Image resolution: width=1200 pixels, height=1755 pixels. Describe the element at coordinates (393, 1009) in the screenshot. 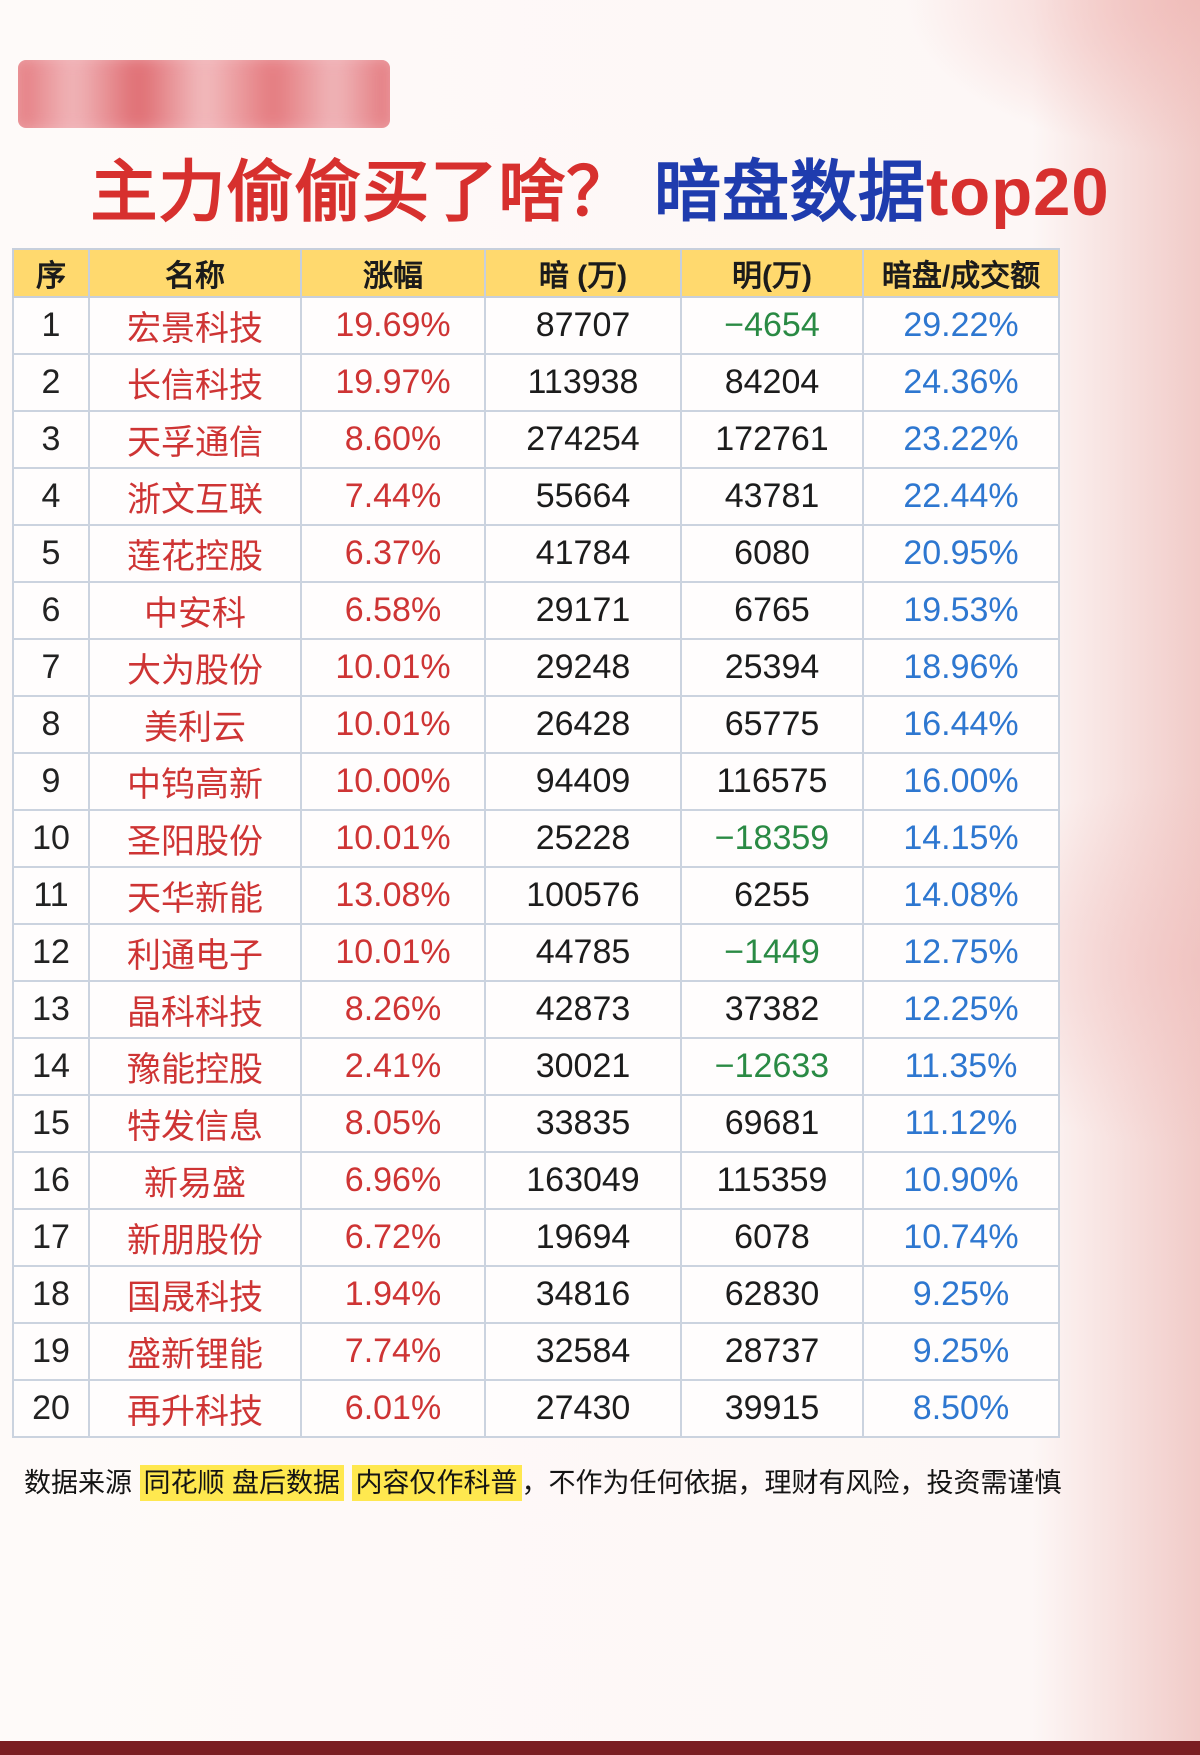

I see `cell-change: 8.26%` at that location.